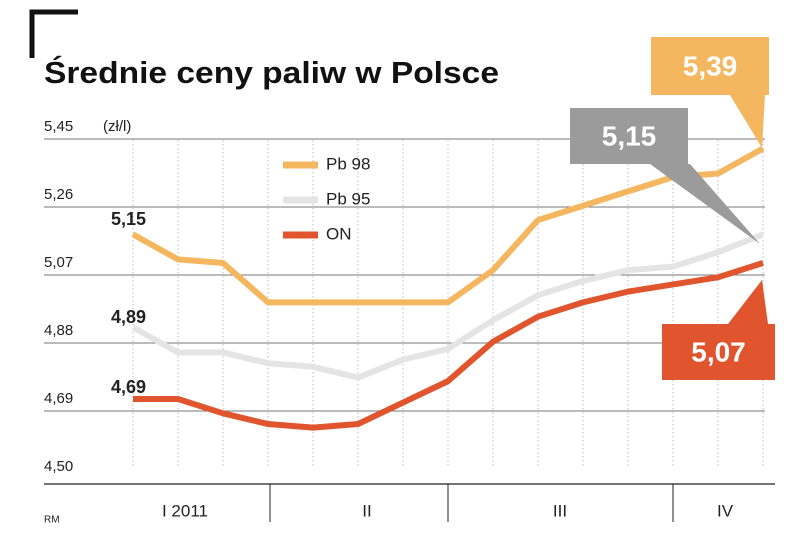 This screenshot has width=805, height=554. Describe the element at coordinates (58, 194) in the screenshot. I see `y-tick-label: 5,26` at that location.